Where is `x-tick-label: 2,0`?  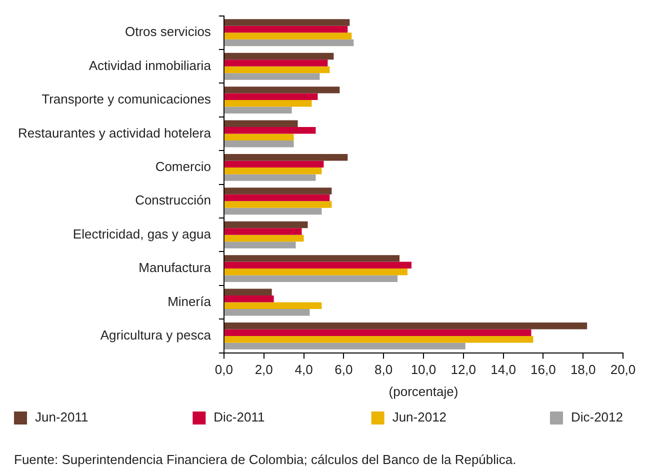 x-tick-label: 2,0 is located at coordinates (263, 370).